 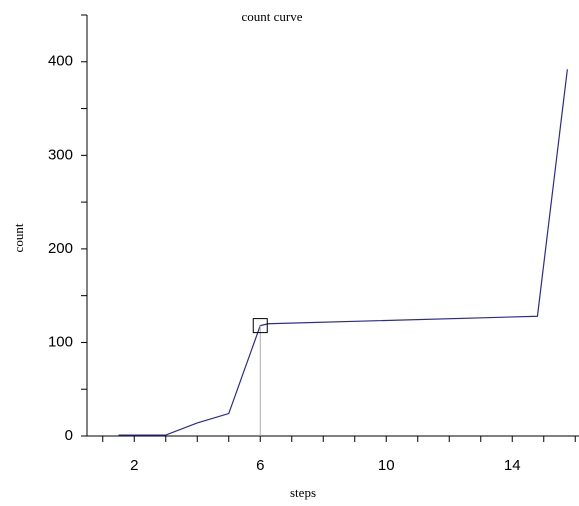 What do you see at coordinates (303, 492) in the screenshot?
I see `x-axis-label: steps` at bounding box center [303, 492].